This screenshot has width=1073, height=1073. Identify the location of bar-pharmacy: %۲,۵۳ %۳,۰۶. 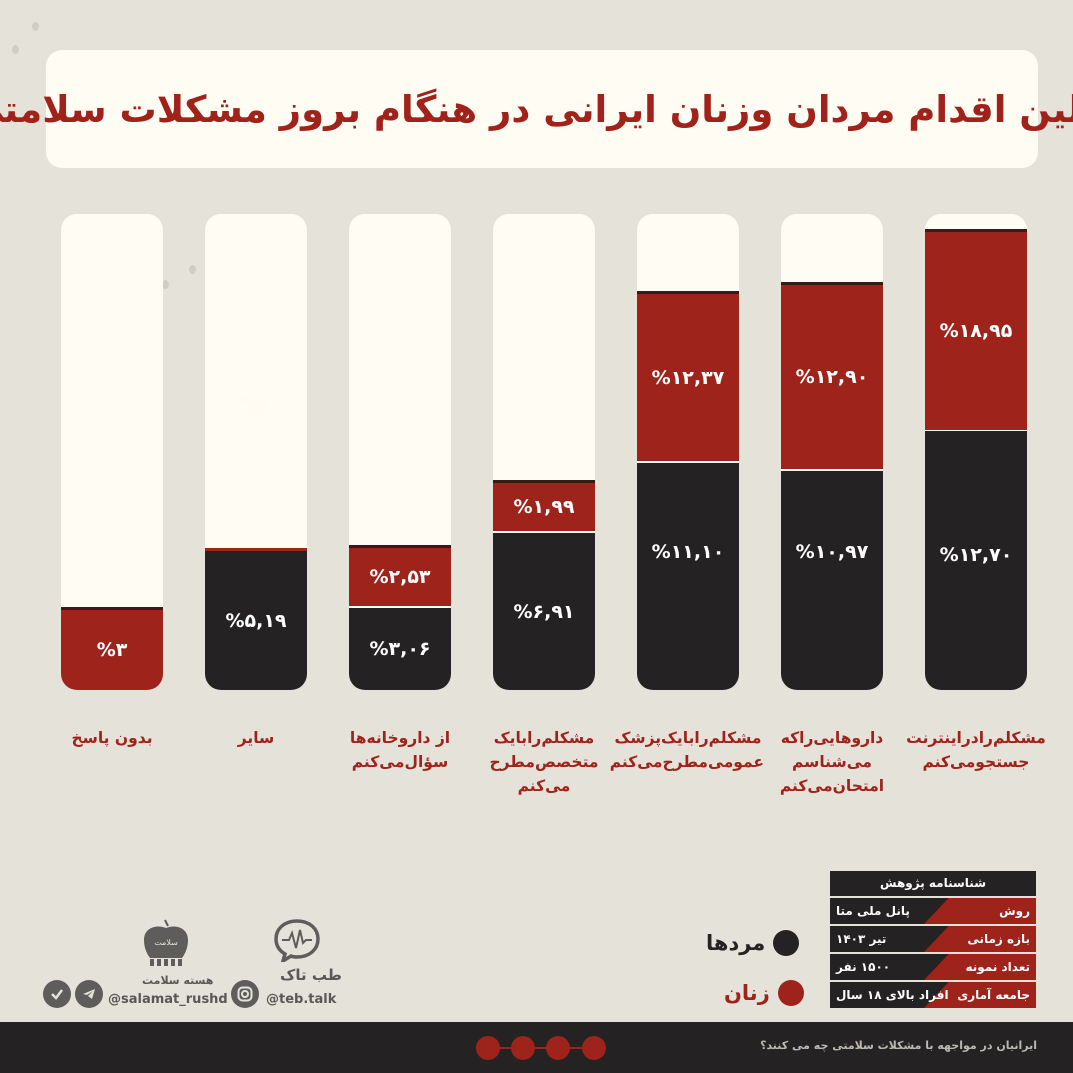
(400, 452).